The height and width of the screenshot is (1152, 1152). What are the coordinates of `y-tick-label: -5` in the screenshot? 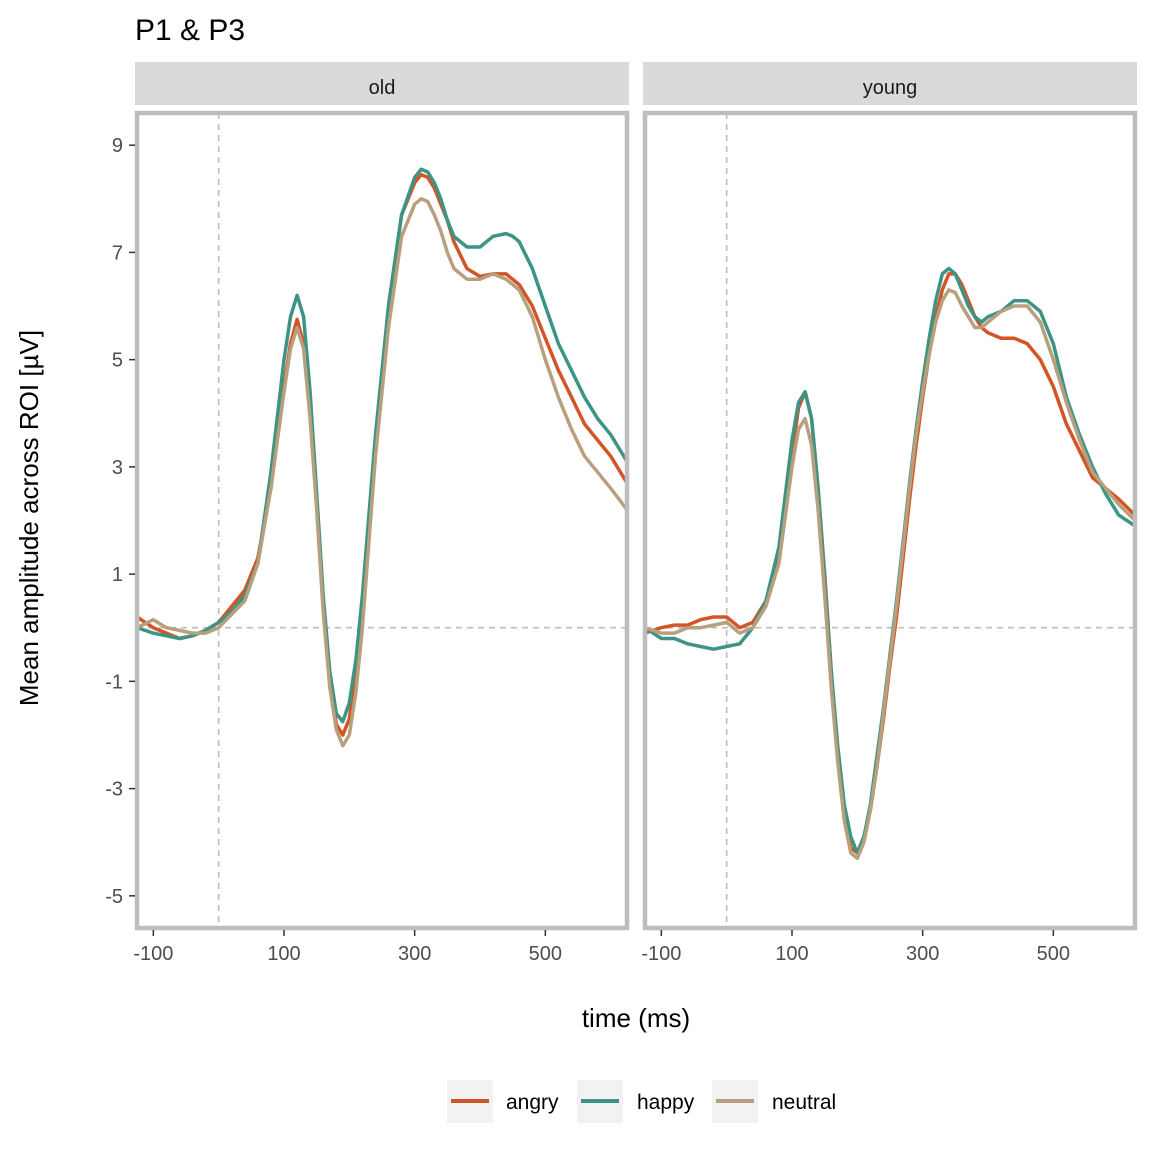 It's located at (114, 897).